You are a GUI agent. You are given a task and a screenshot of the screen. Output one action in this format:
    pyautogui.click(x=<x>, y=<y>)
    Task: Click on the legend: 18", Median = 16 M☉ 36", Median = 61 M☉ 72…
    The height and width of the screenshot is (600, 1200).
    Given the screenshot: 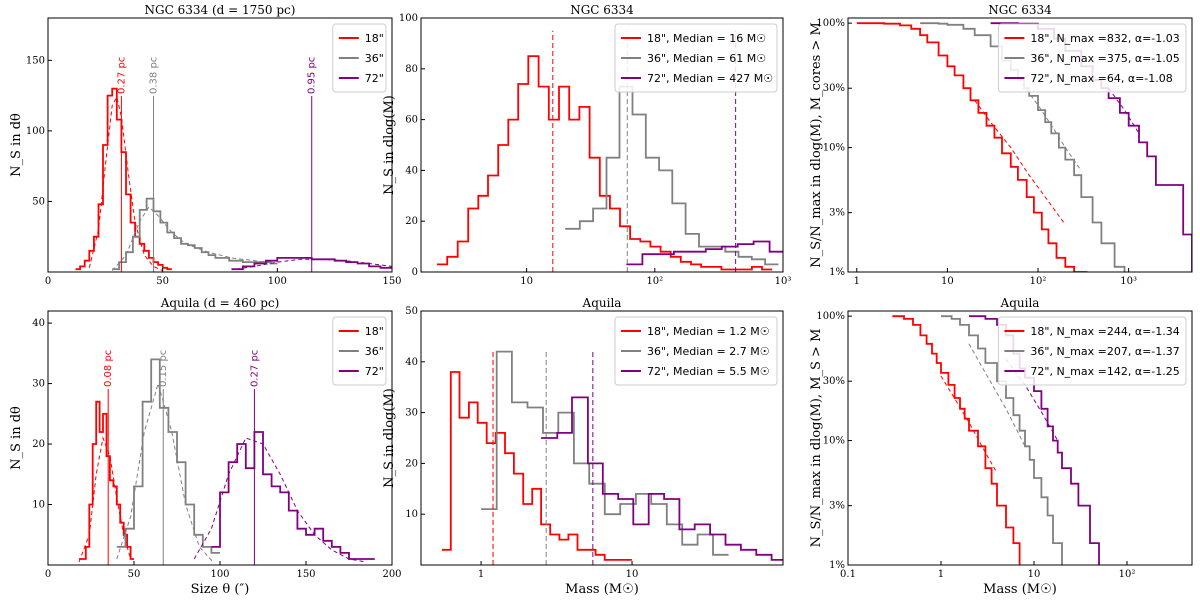 What is the action you would take?
    pyautogui.click(x=696, y=58)
    